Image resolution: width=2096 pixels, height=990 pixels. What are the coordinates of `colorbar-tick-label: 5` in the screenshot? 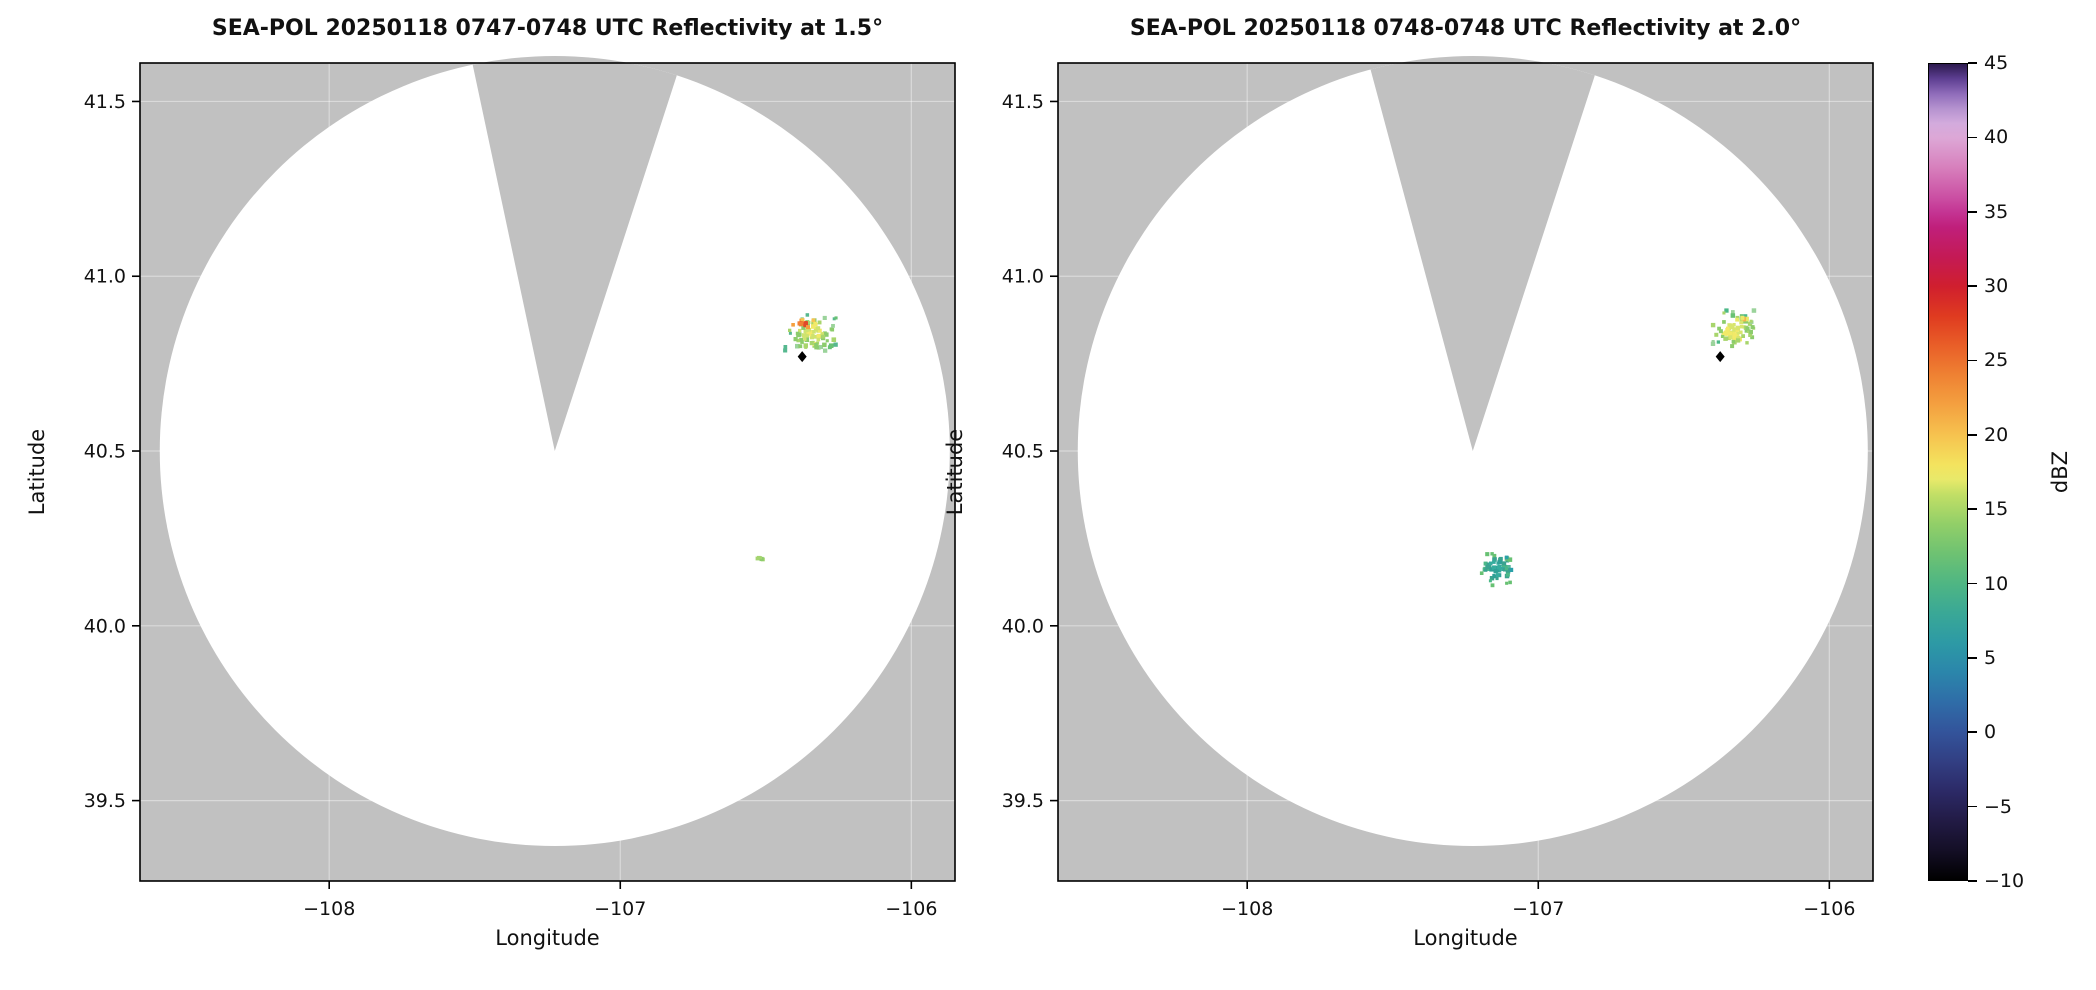 It's located at (1990, 657).